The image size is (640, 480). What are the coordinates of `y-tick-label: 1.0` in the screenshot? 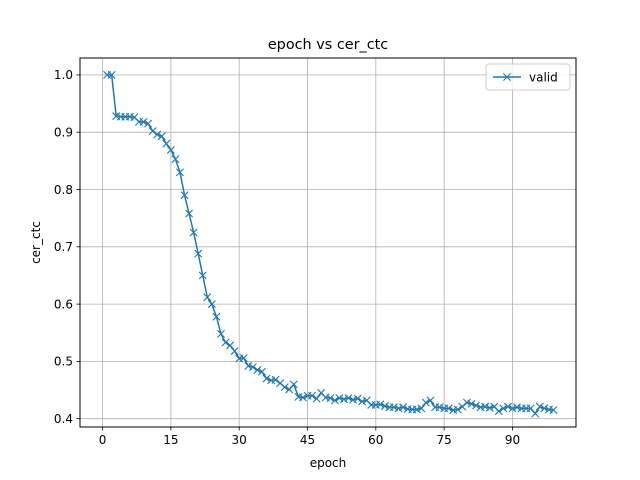 It's located at (63, 75).